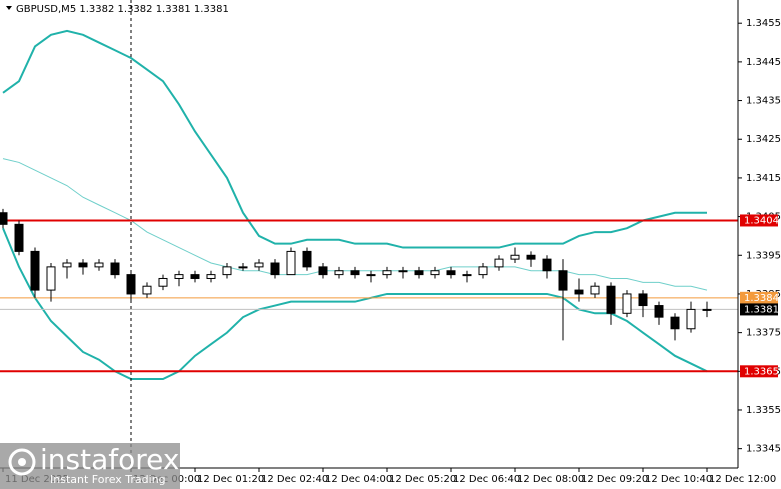  I want to click on y-tick-label: 1.3395, so click(763, 255).